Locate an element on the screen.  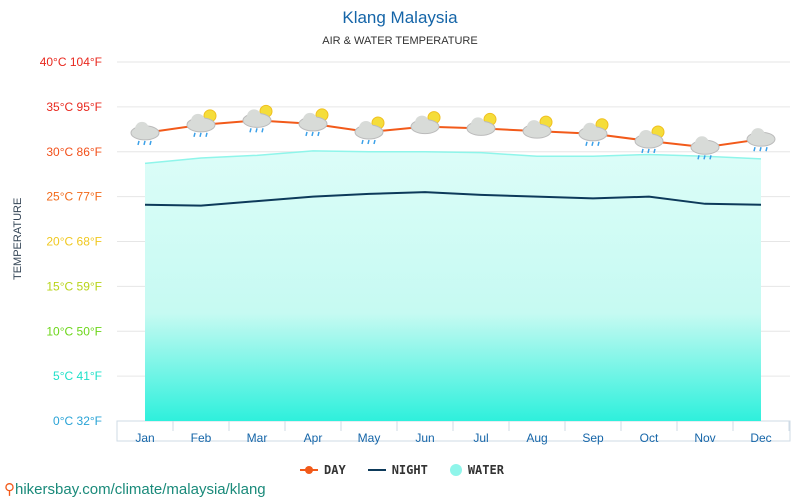
x-tick-label: Jul is located at coordinates (480, 438).